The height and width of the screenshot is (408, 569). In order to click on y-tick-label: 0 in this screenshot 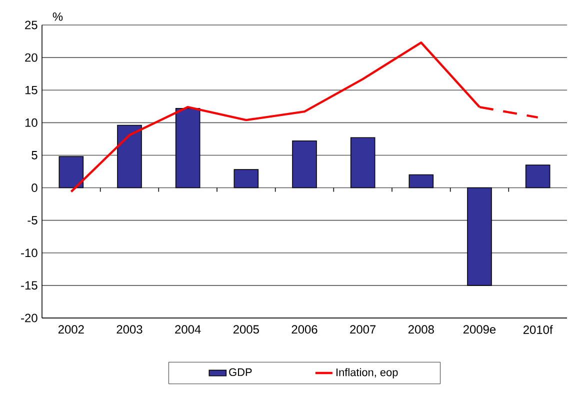, I will do `click(35, 188)`.